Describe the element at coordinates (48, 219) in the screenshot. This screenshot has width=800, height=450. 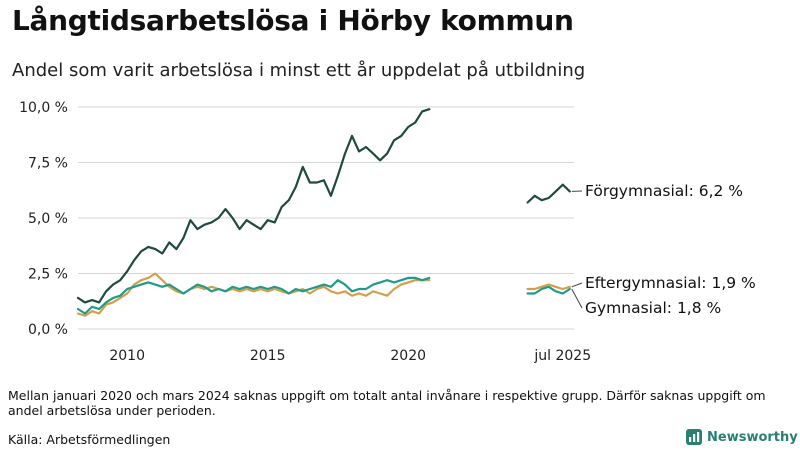
I see `y-tick-label: 5,0 %` at that location.